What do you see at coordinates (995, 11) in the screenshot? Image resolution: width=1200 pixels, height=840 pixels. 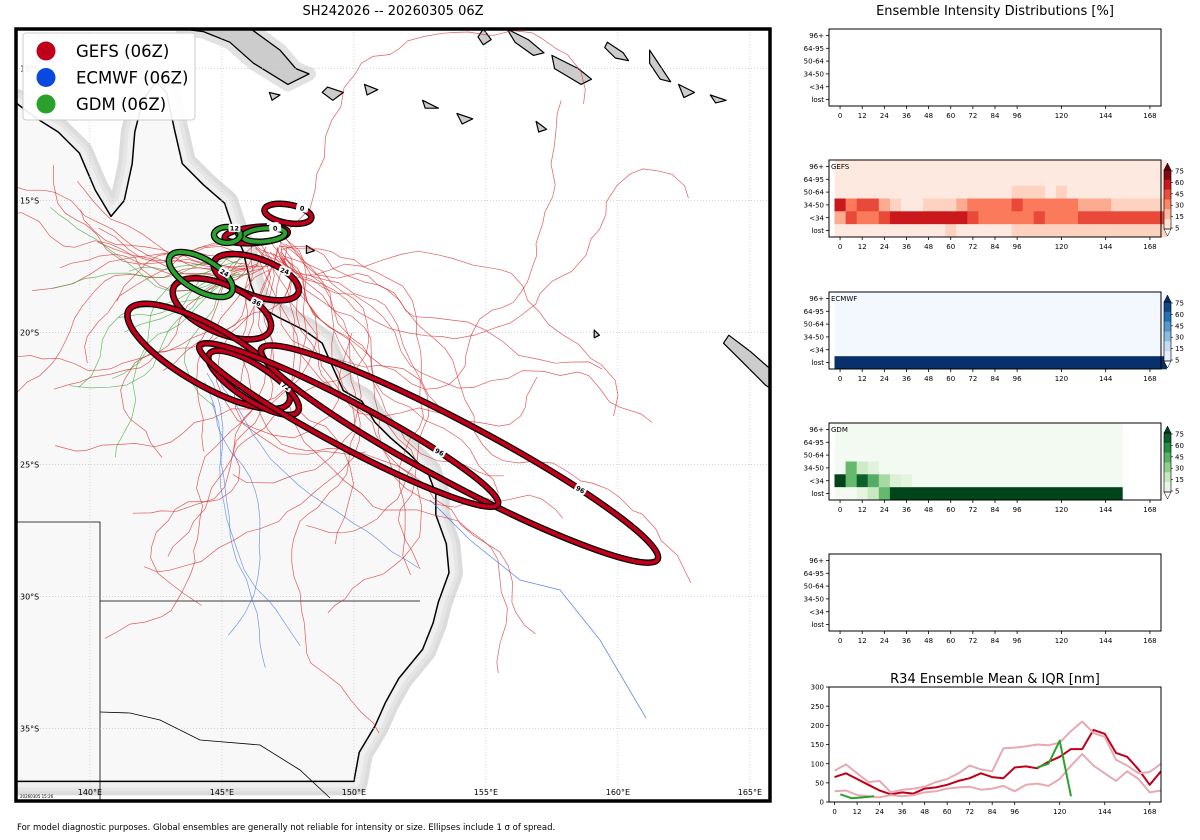 I see `intensity-chart-title: Ensemble Intensity Distributions [%]` at bounding box center [995, 11].